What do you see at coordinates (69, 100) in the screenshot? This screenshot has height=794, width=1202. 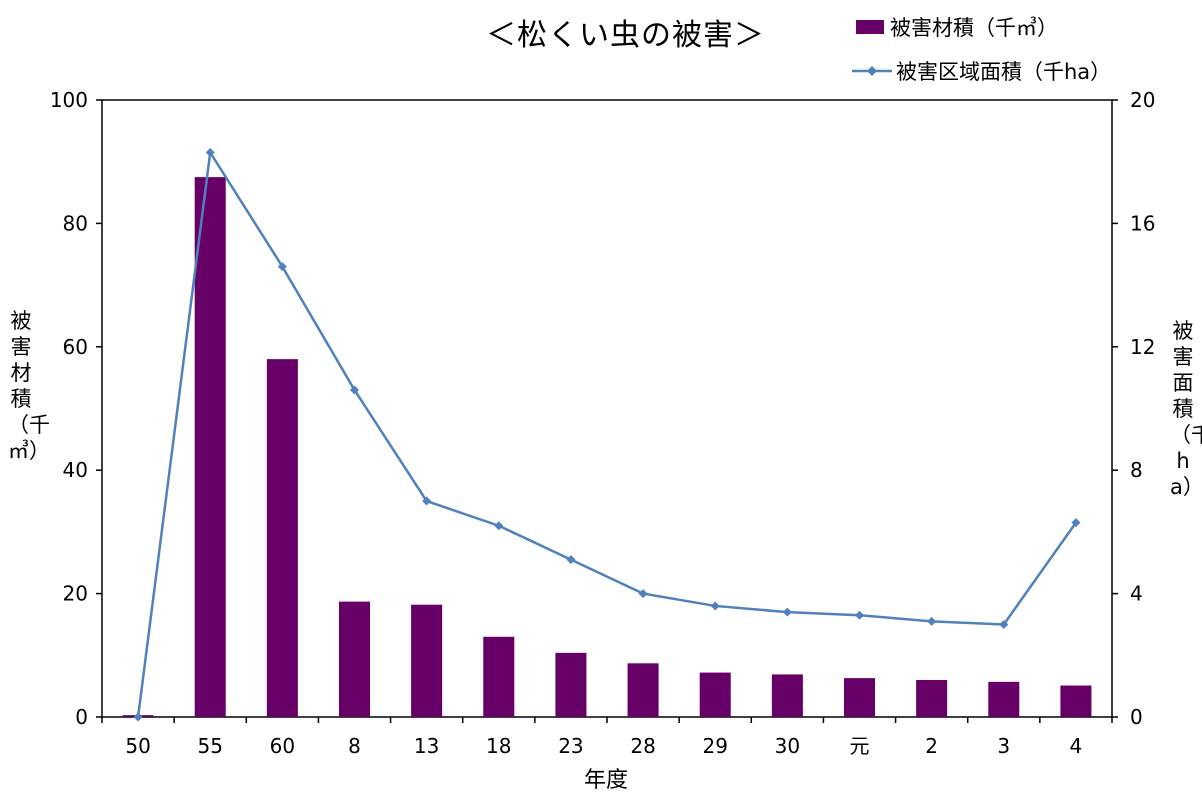 I see `left-tick-label: 100` at bounding box center [69, 100].